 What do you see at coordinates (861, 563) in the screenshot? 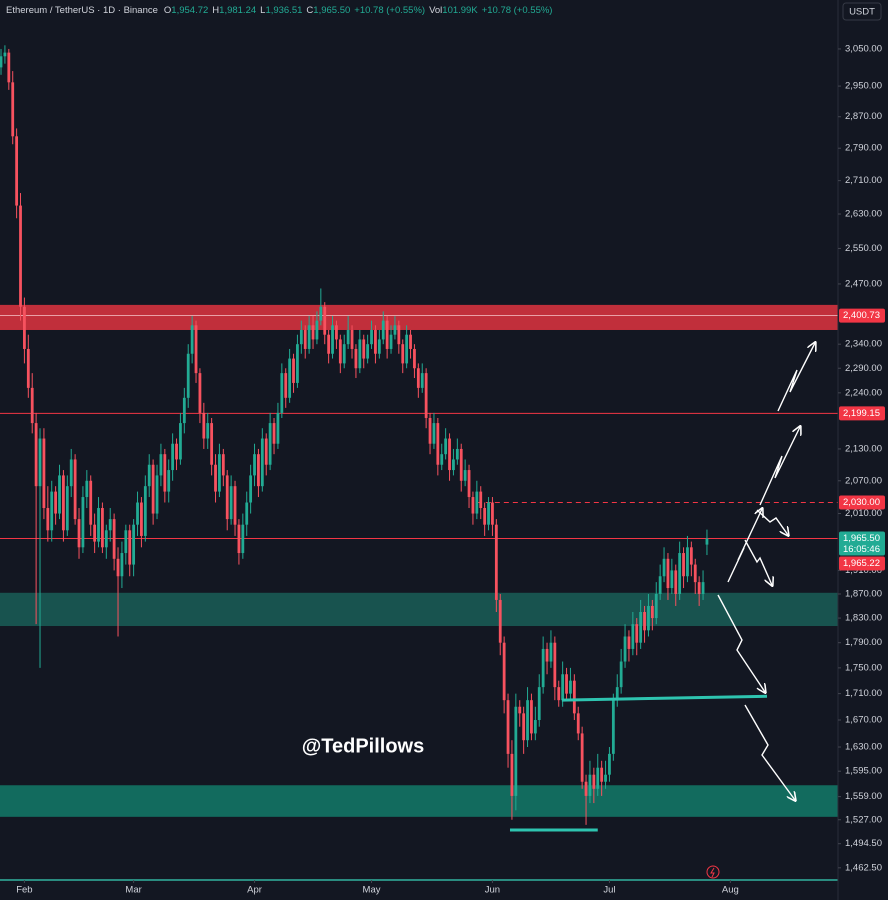
I see `price-label: 1,965.22` at bounding box center [861, 563].